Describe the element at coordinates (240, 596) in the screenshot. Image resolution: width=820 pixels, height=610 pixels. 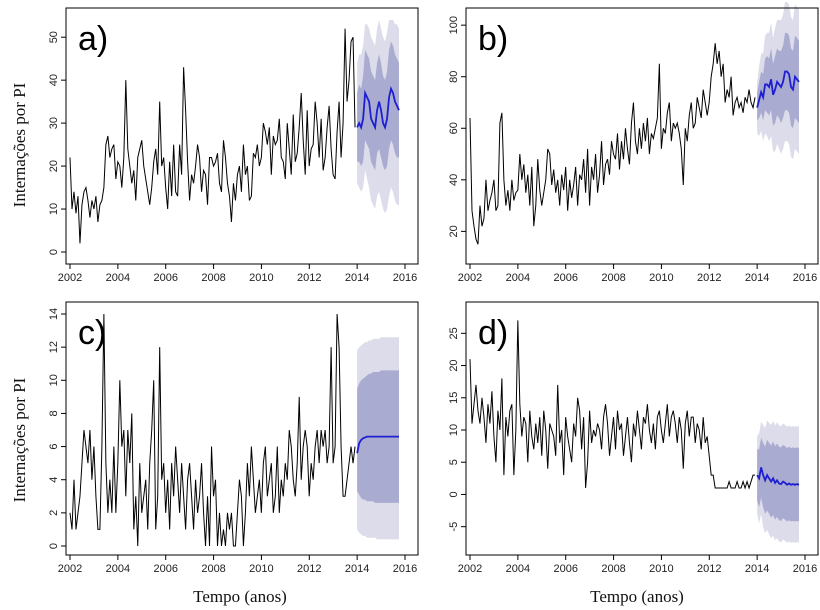
I see `x-axis-title-left: Tempo (anos)` at that location.